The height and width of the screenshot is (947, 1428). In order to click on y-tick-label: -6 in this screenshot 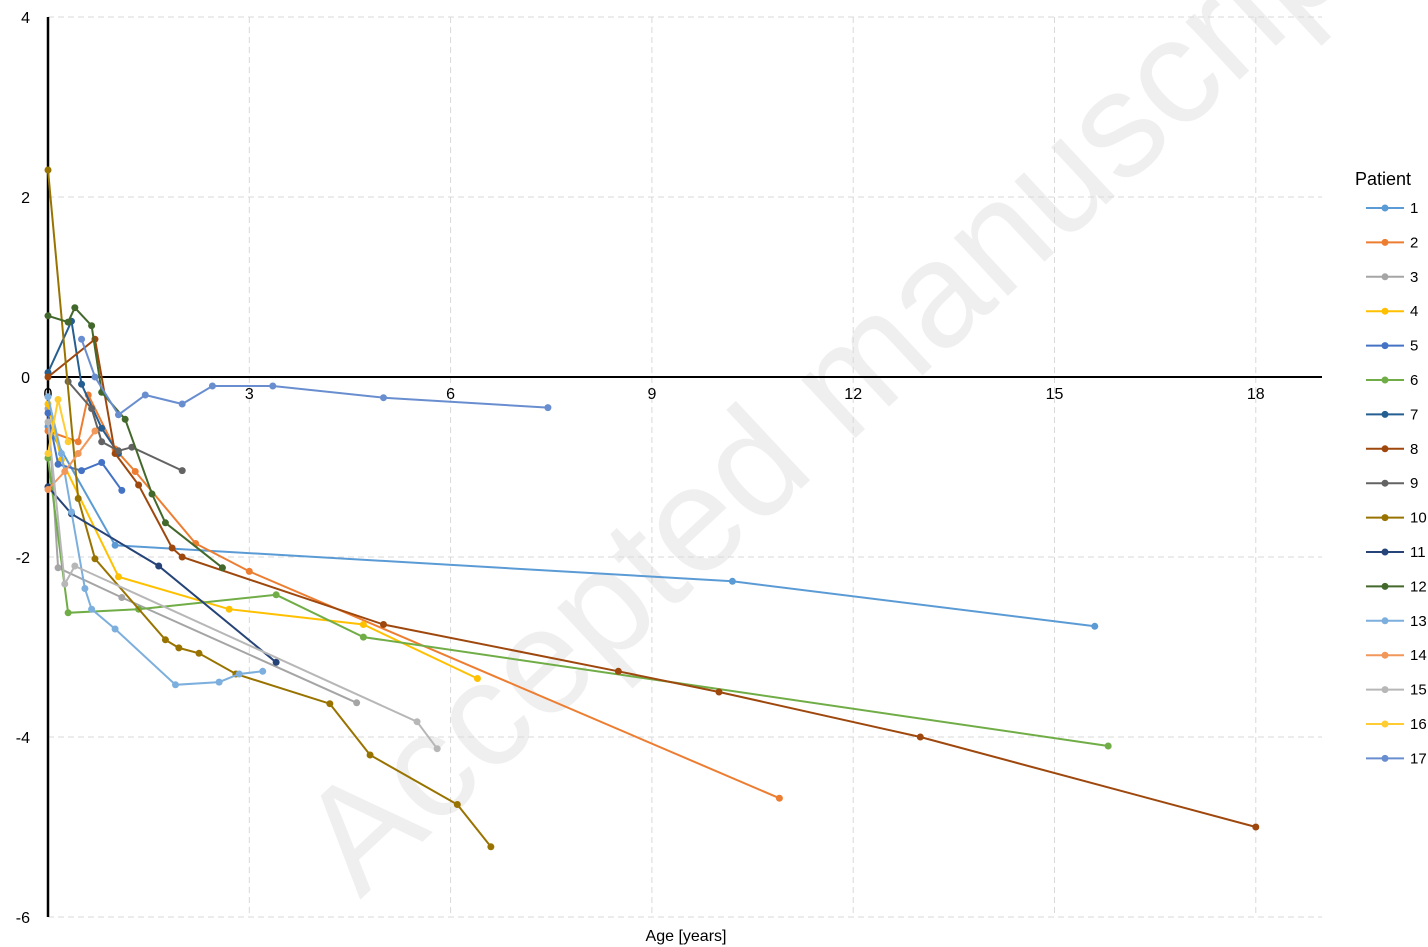, I will do `click(23, 918)`.